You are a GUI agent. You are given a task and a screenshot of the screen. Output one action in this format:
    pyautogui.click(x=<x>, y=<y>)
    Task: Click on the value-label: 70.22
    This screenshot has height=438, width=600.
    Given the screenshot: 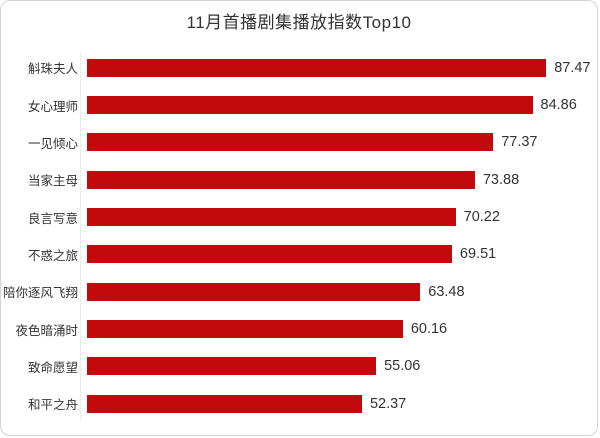 What is the action you would take?
    pyautogui.click(x=481, y=217)
    